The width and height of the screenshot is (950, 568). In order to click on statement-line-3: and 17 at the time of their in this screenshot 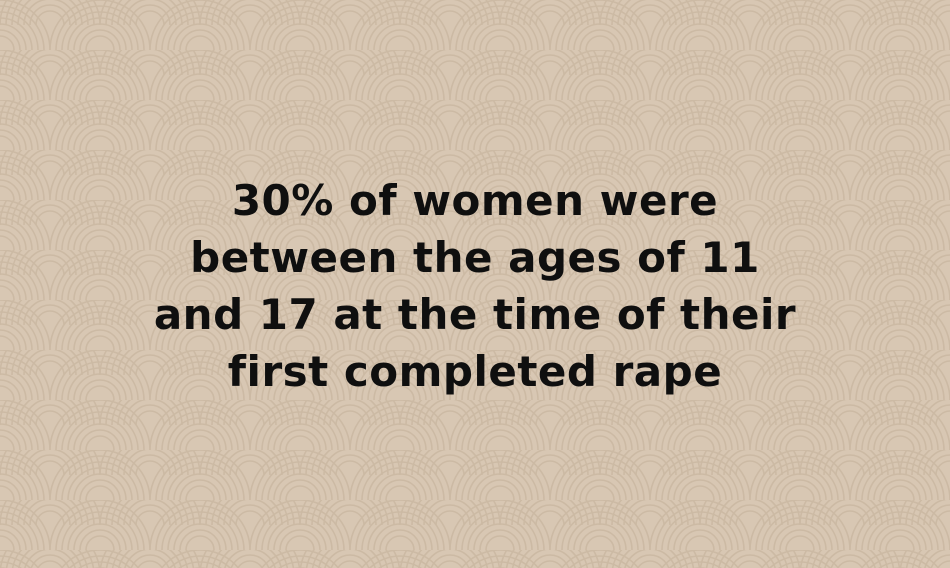, I will do `click(475, 314)`.